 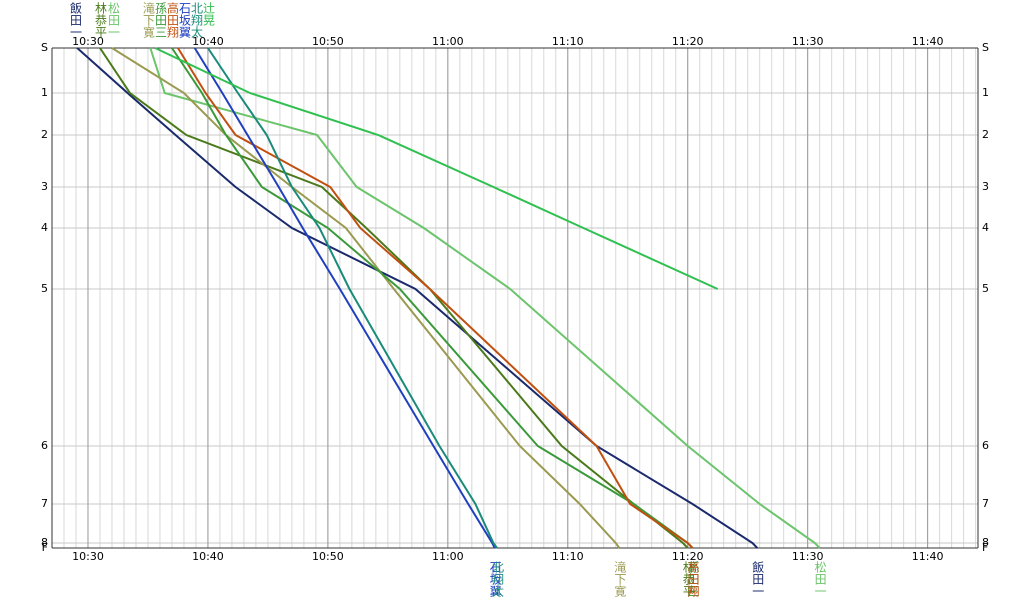 What do you see at coordinates (173, 20) in the screenshot?
I see `legend-name: 高田翔` at bounding box center [173, 20].